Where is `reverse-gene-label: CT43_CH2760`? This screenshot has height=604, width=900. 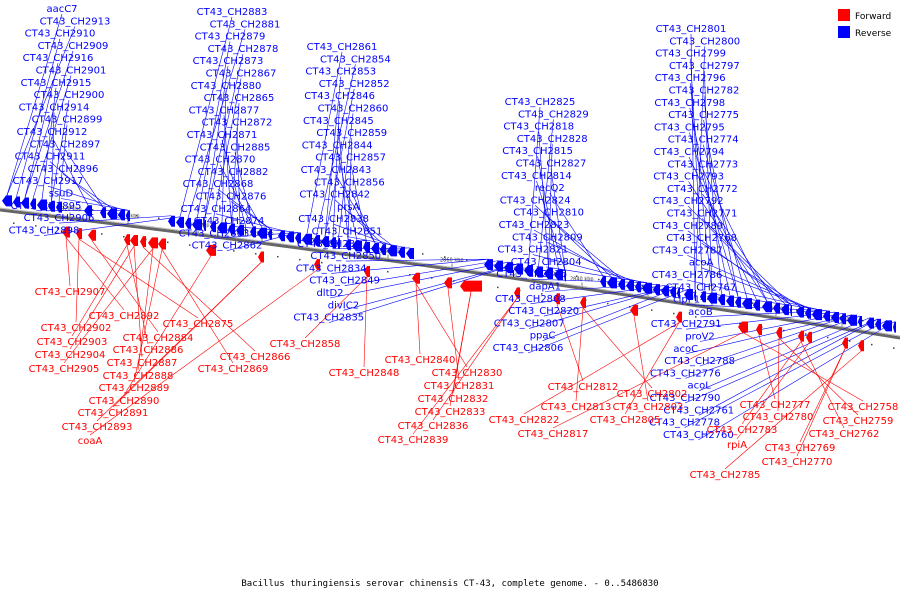 reverse-gene-label: CT43_CH2760 is located at coordinates (698, 435).